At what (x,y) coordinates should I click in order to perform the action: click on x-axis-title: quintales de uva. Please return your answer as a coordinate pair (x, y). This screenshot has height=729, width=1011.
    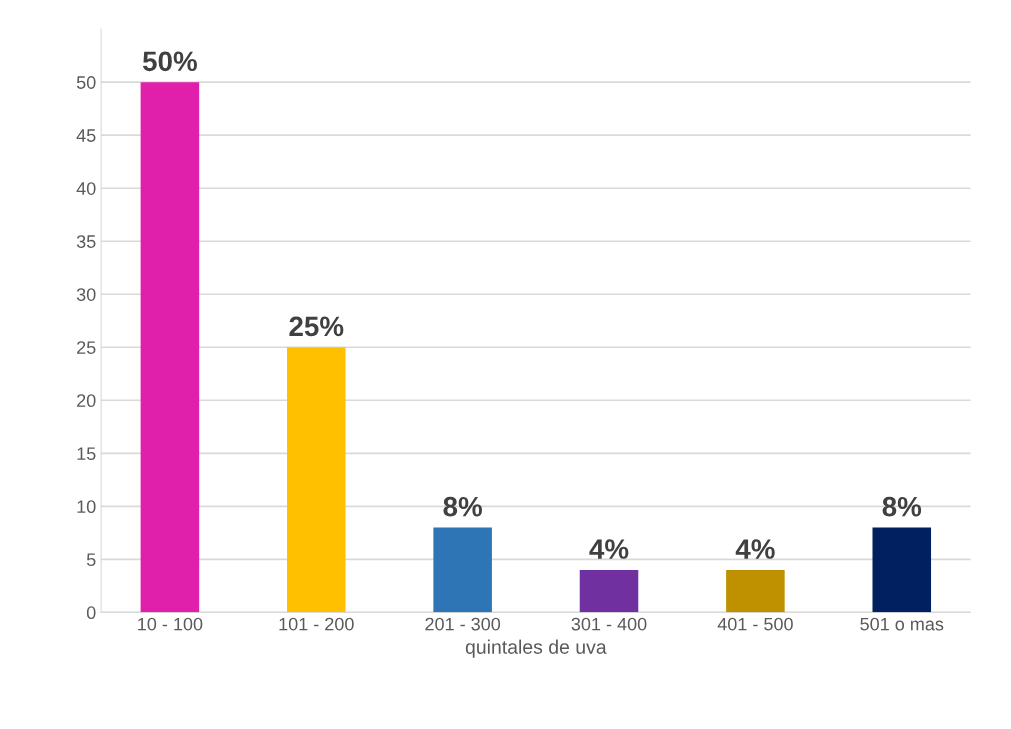
    Looking at the image, I should click on (536, 648).